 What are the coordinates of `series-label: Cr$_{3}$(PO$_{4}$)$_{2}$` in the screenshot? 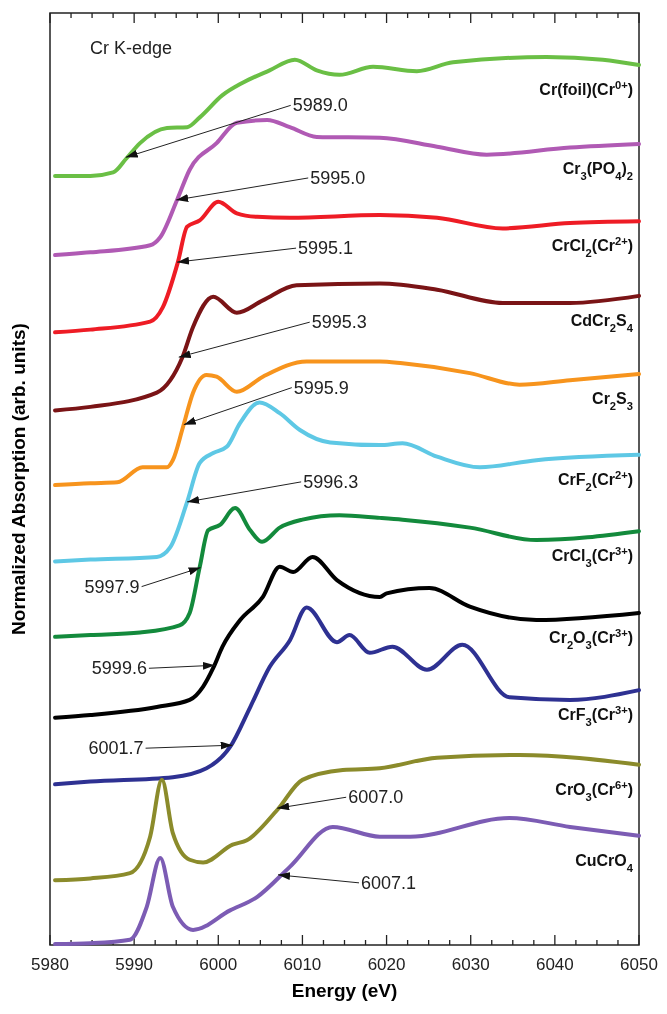 It's located at (597, 171).